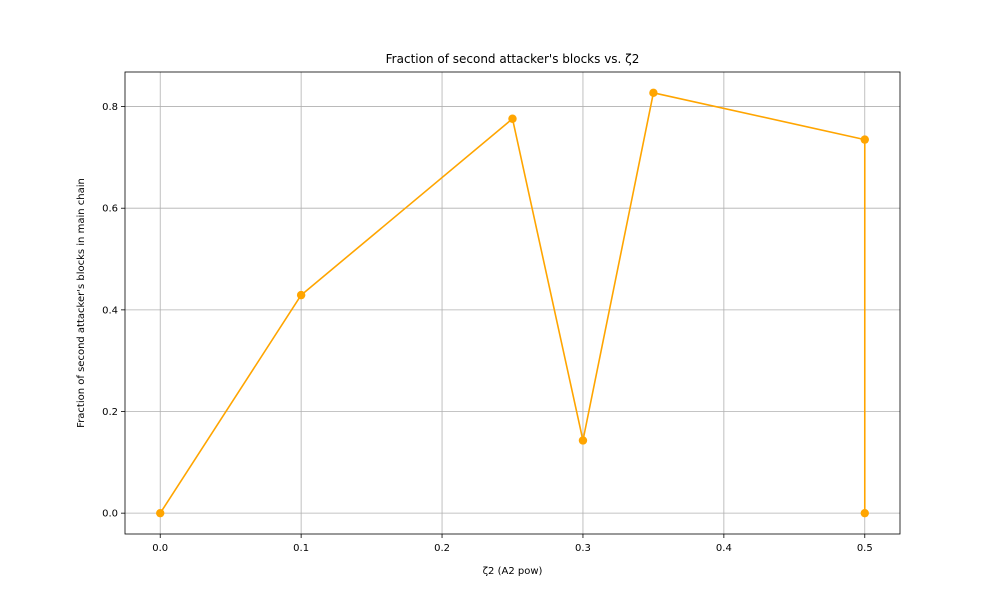 This screenshot has height=600, width=1000. What do you see at coordinates (110, 310) in the screenshot?
I see `y-tick-label: 0.4` at bounding box center [110, 310].